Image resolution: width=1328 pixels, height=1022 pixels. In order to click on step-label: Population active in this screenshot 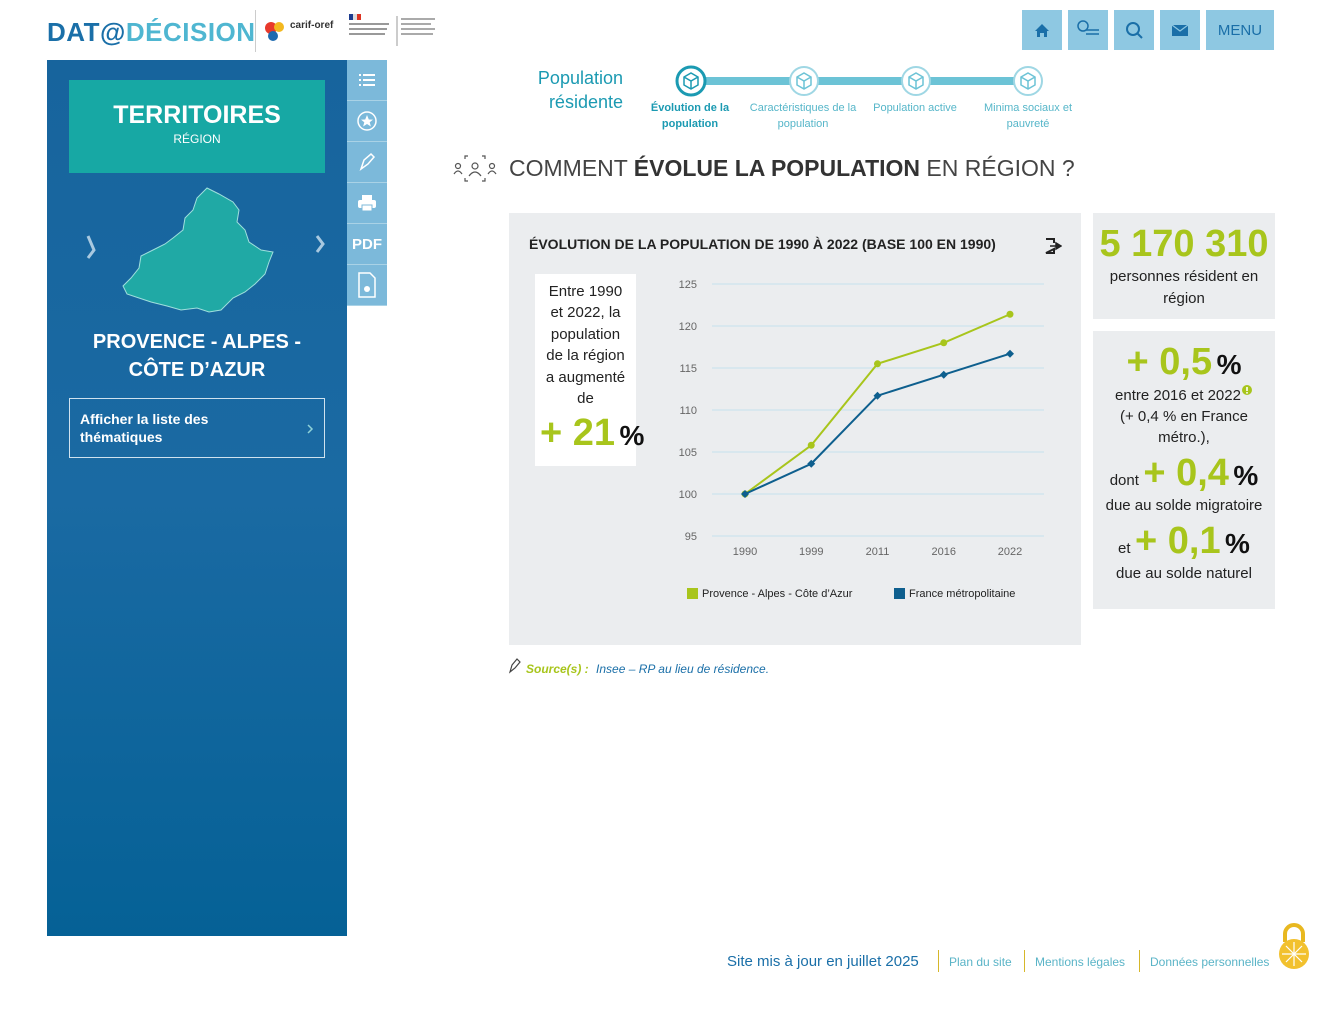, I will do `click(915, 108)`.